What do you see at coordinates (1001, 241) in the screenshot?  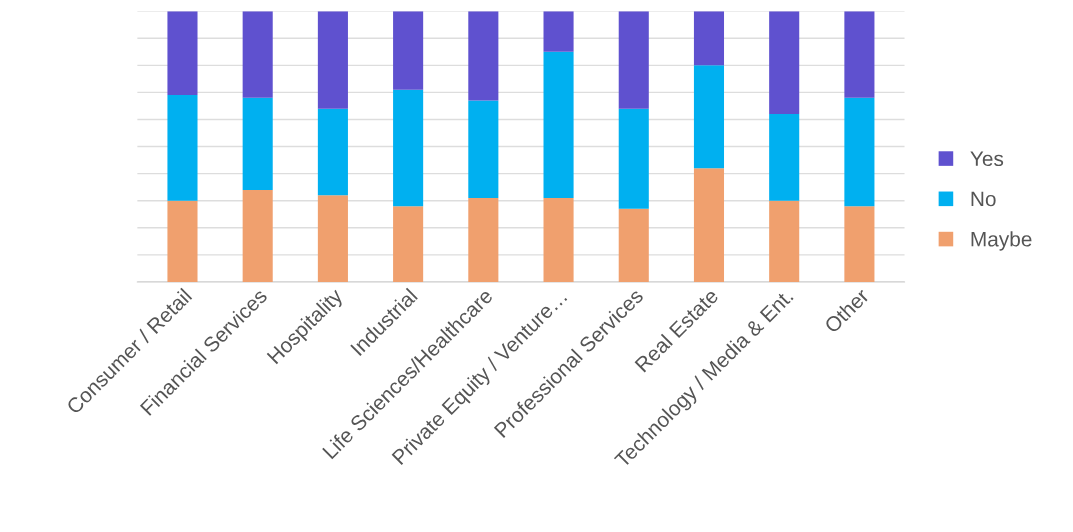 I see `legend-label: Maybe` at bounding box center [1001, 241].